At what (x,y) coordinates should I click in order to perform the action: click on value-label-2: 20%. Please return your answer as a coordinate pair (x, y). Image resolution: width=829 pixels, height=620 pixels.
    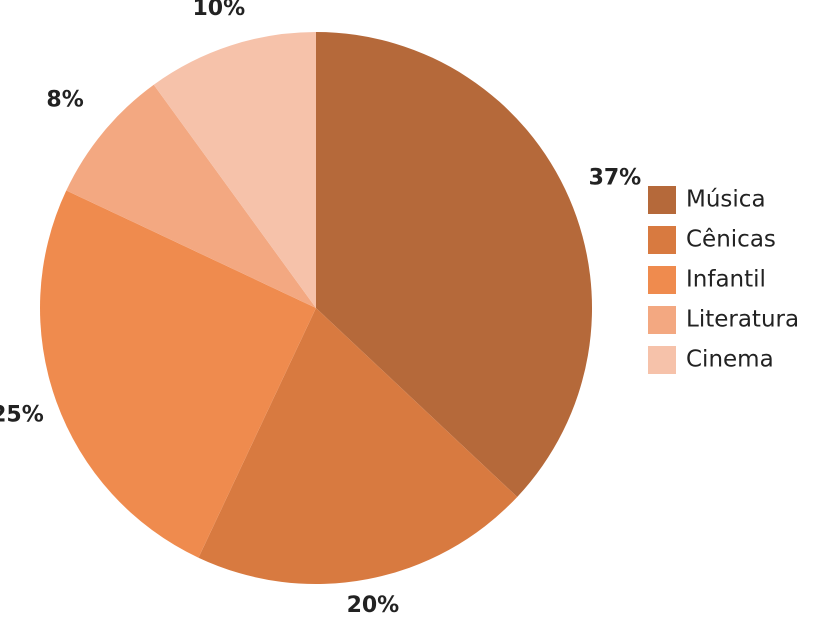
    Looking at the image, I should click on (373, 605).